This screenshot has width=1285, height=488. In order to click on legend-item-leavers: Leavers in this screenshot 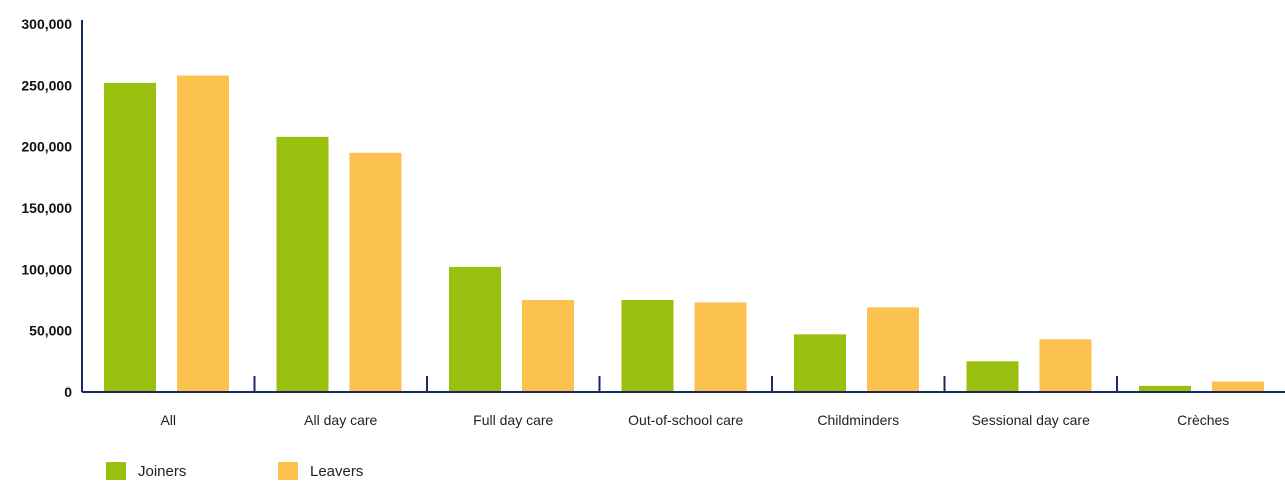, I will do `click(320, 471)`.